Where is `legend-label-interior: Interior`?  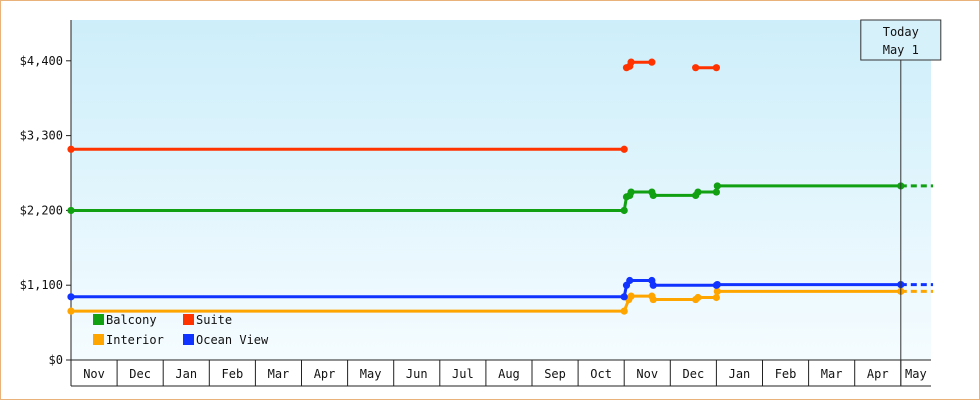 legend-label-interior: Interior is located at coordinates (135, 340).